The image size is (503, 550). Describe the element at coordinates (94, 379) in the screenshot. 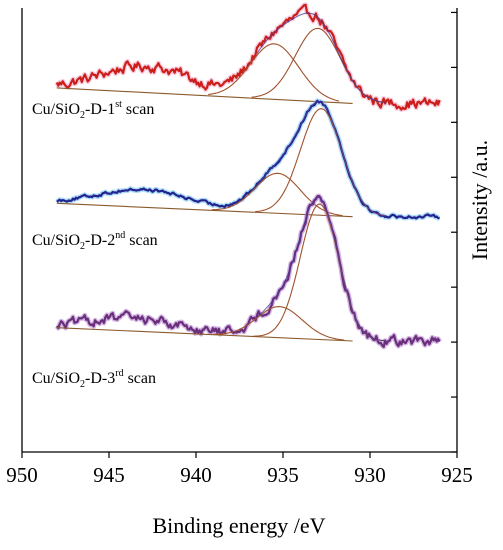

I see `scan-label-3: Cu/SiO2-D-3rd scan` at that location.